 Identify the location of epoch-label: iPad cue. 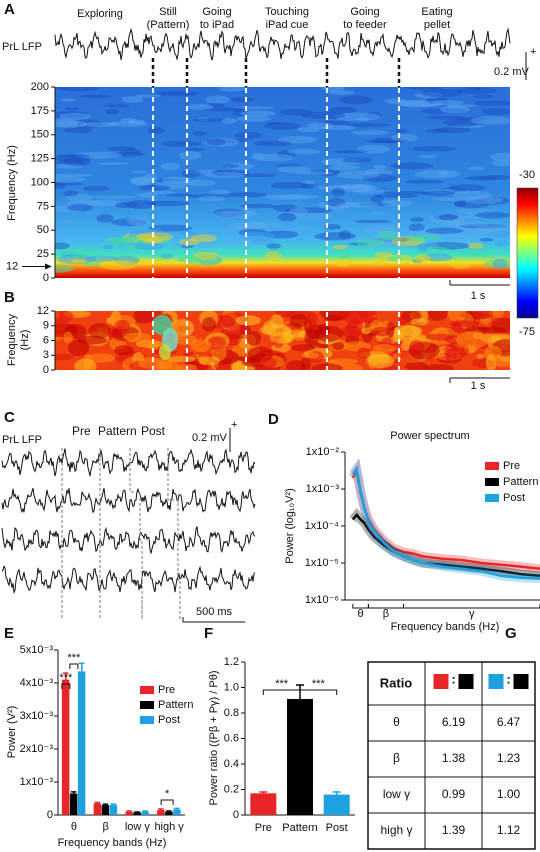
(287, 25).